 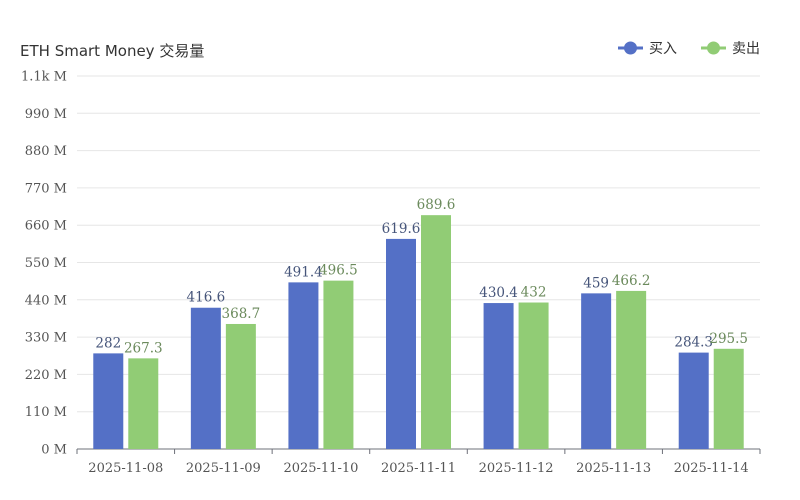 What do you see at coordinates (44, 77) in the screenshot?
I see `y-tick-label: 1.1k M` at bounding box center [44, 77].